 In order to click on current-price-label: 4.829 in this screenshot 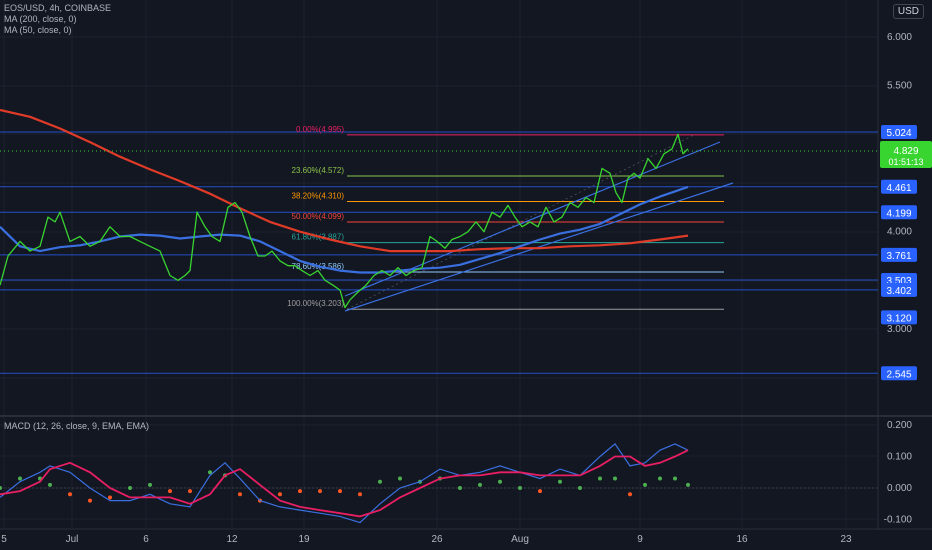, I will do `click(905, 151)`.